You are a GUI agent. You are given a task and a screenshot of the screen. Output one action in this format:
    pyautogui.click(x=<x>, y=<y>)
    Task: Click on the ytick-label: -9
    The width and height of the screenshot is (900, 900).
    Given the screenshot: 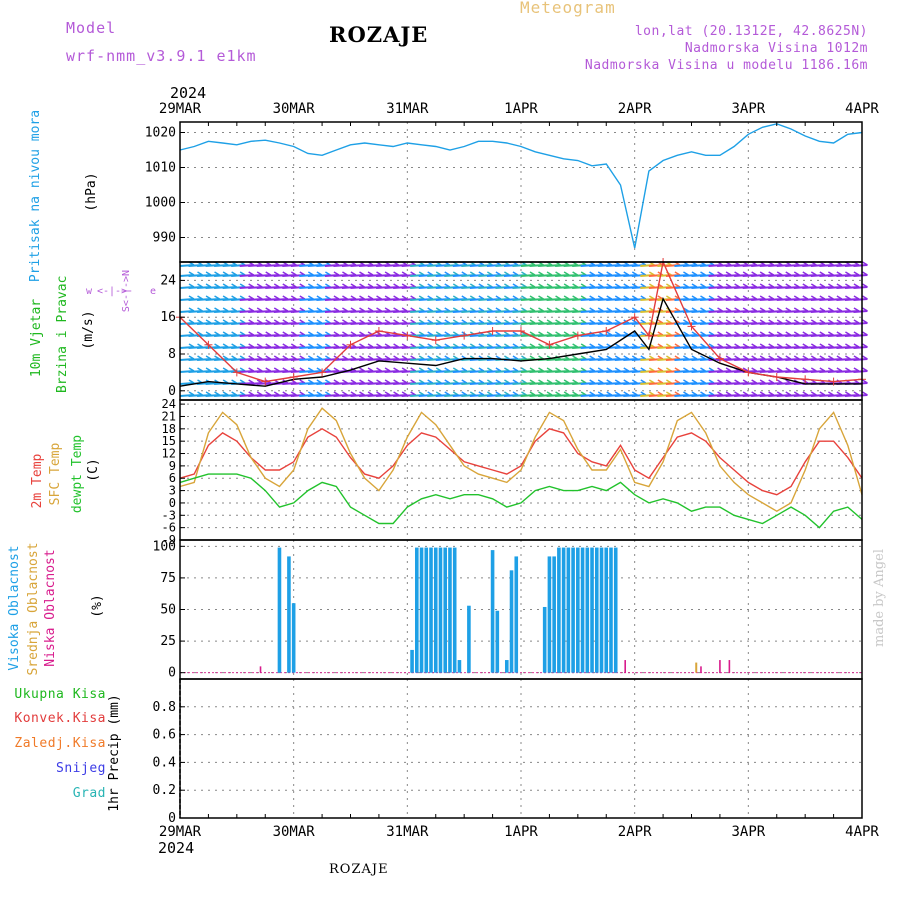 What is the action you would take?
    pyautogui.click(x=169, y=540)
    